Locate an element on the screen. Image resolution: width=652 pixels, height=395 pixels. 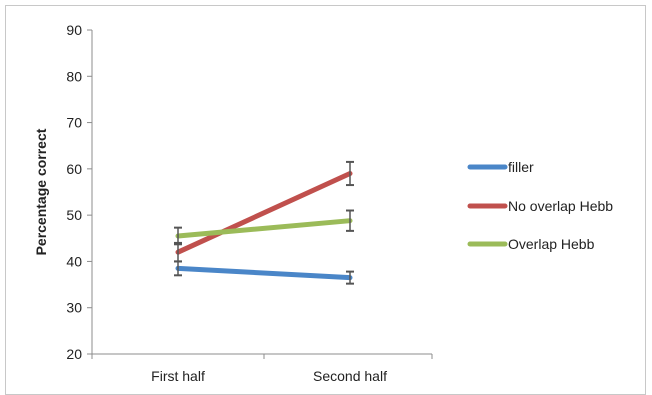
y-tick-label: 60 is located at coordinates (74, 169).